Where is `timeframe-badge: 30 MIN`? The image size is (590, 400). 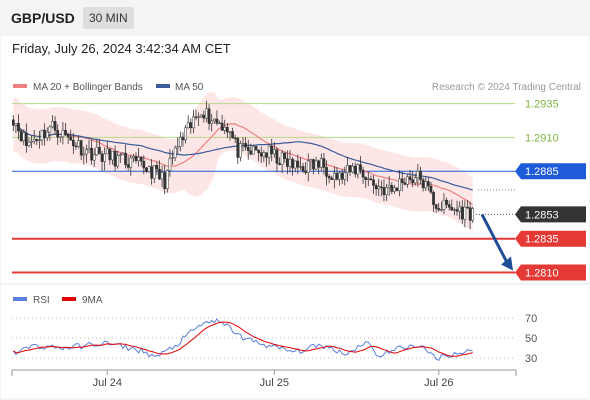
timeframe-badge: 30 MIN is located at coordinates (108, 18).